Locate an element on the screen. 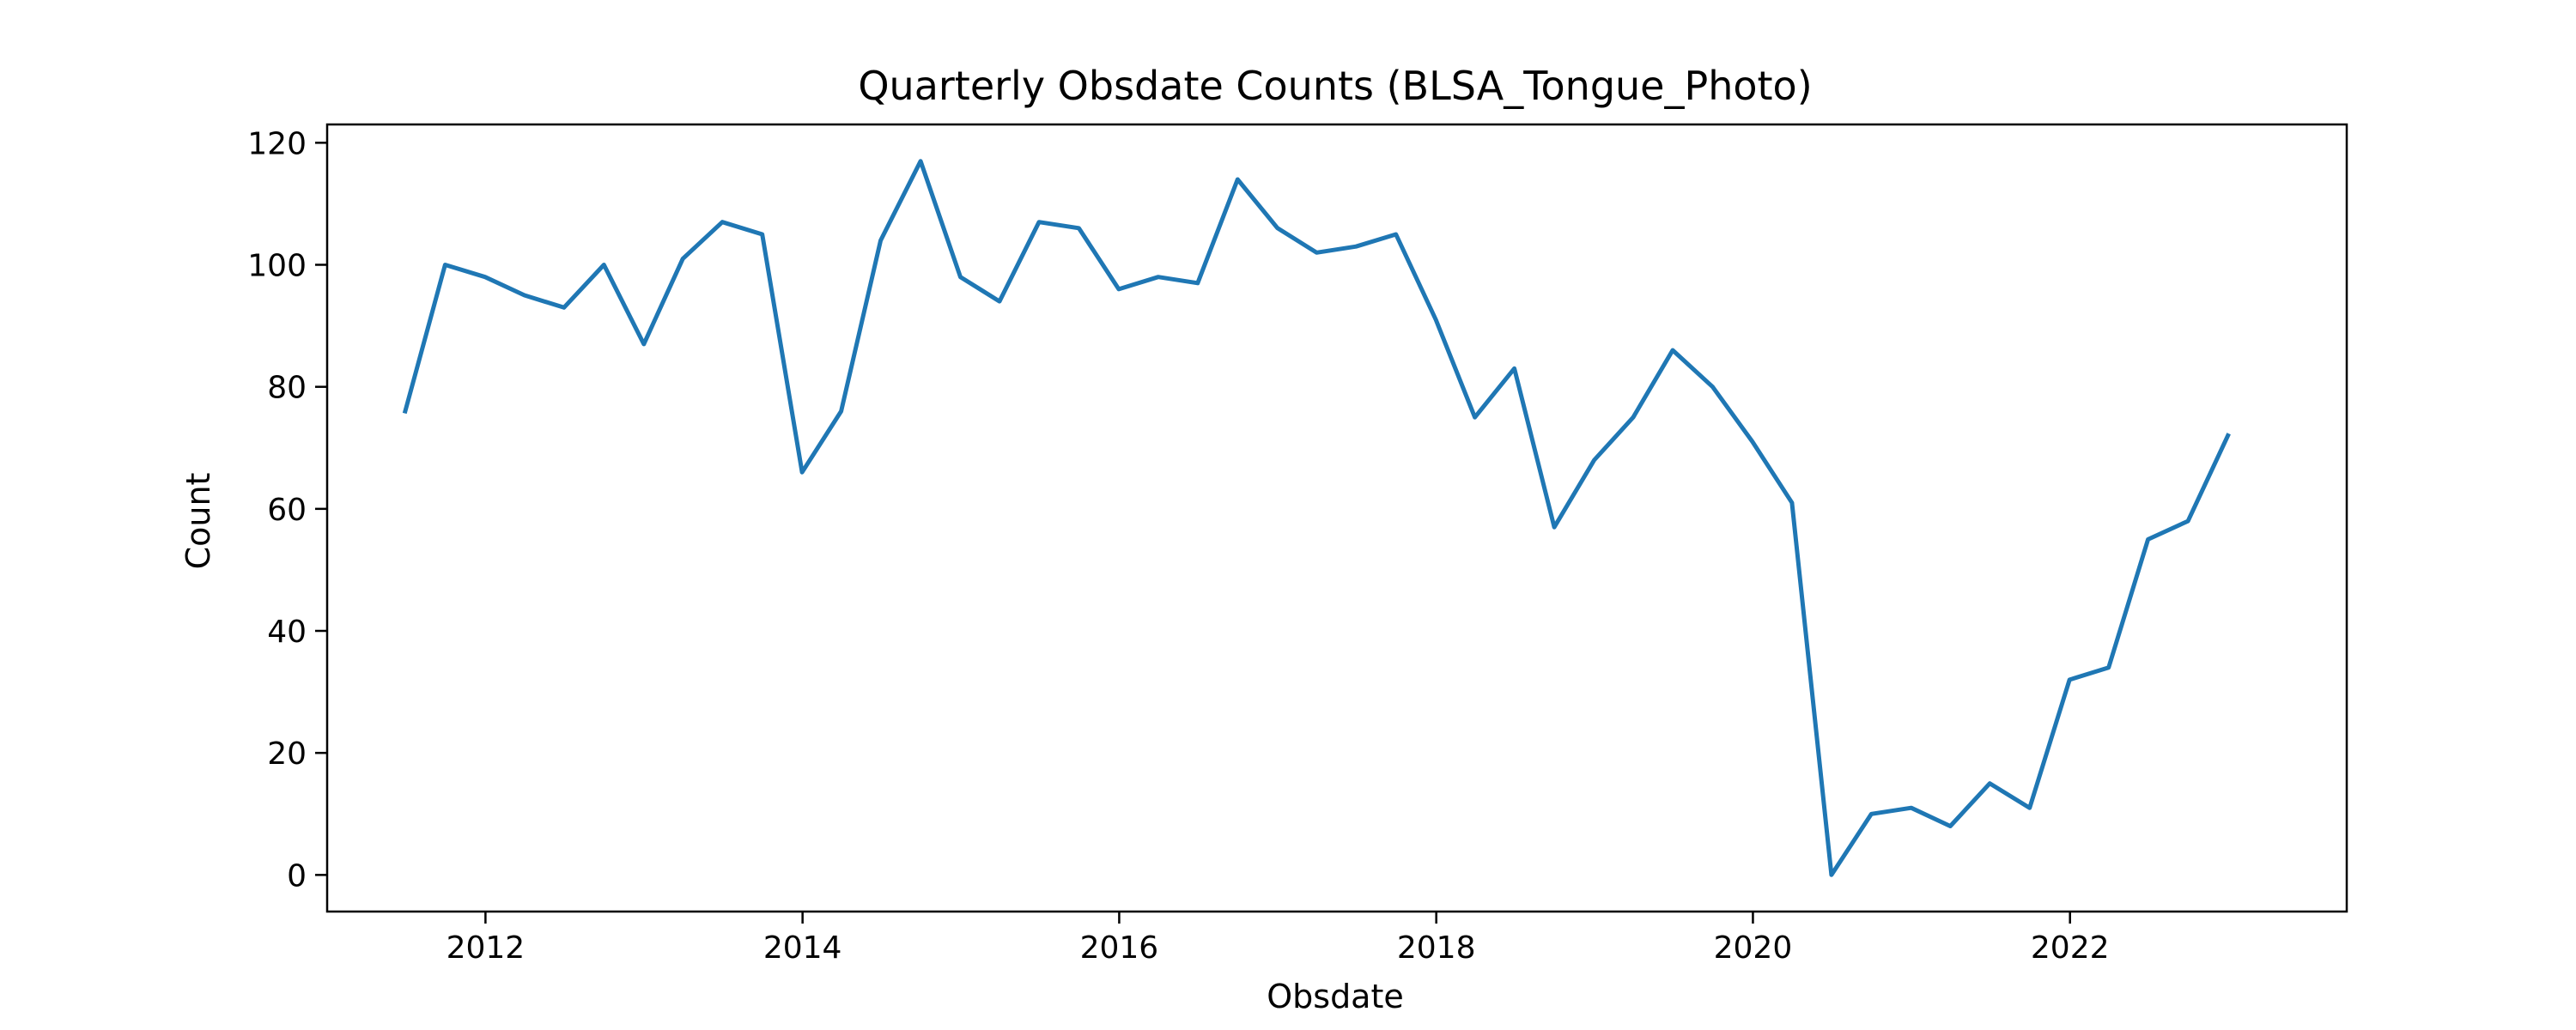 The width and height of the screenshot is (2576, 1030). y-tick-label: 20 is located at coordinates (287, 754).